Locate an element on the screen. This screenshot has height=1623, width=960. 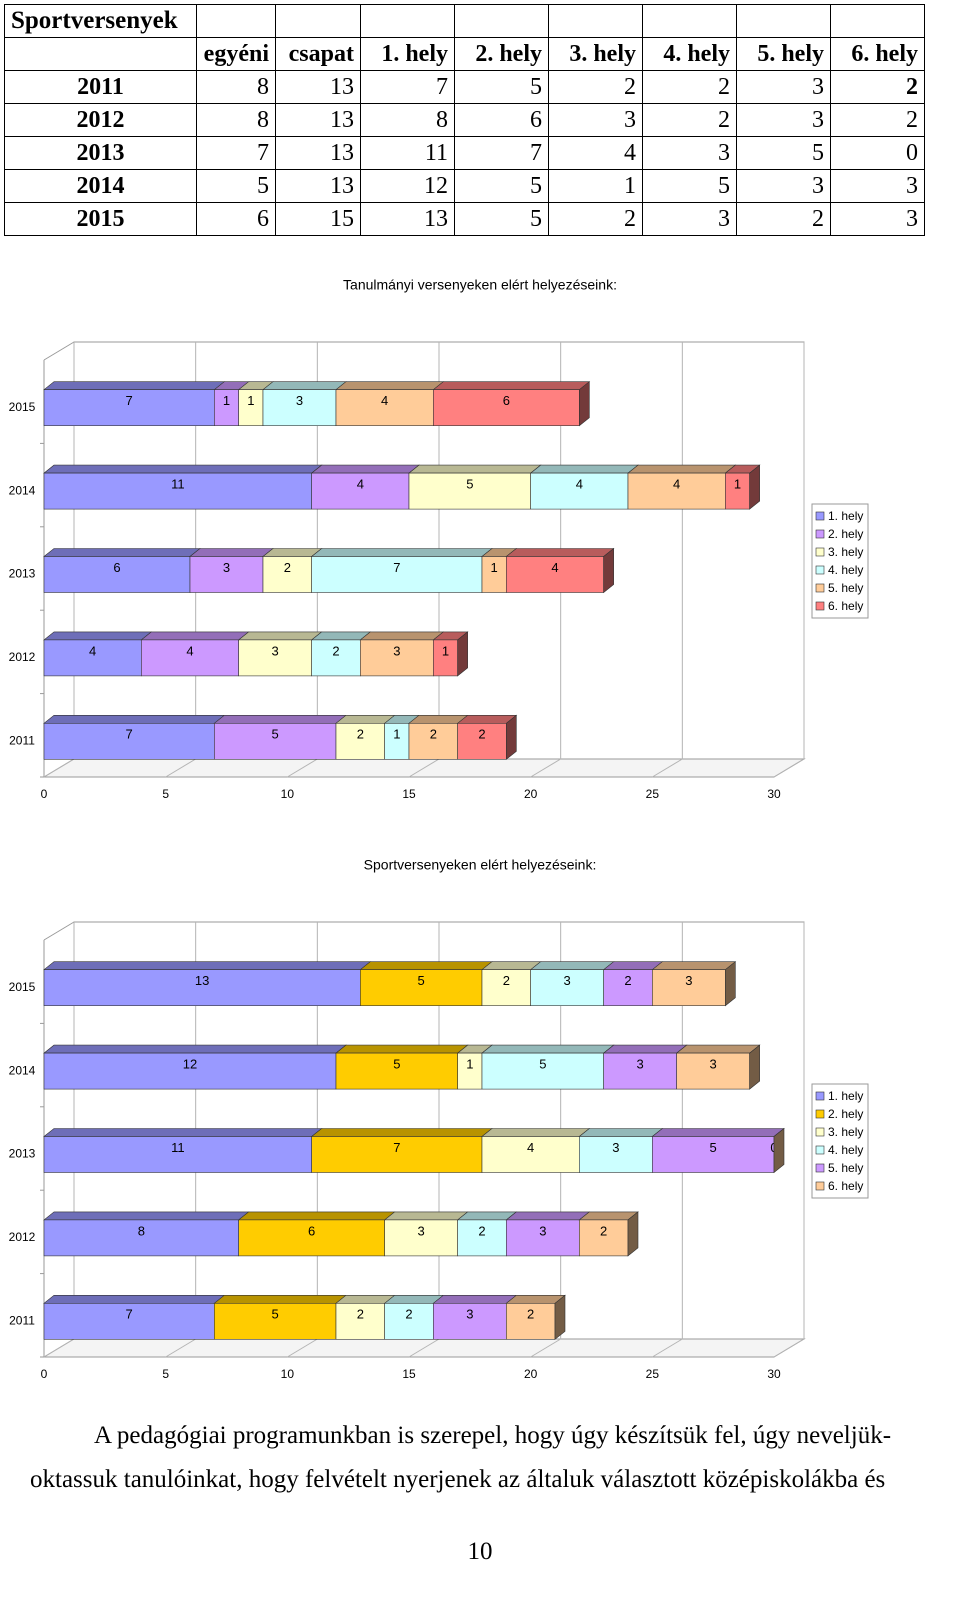
bar-value-label: 5 is located at coordinates (275, 1314).